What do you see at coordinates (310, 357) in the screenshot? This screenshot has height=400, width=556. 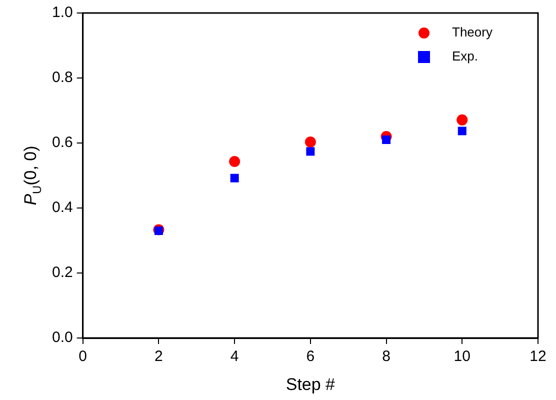 I see `x-tick-label: 6` at bounding box center [310, 357].